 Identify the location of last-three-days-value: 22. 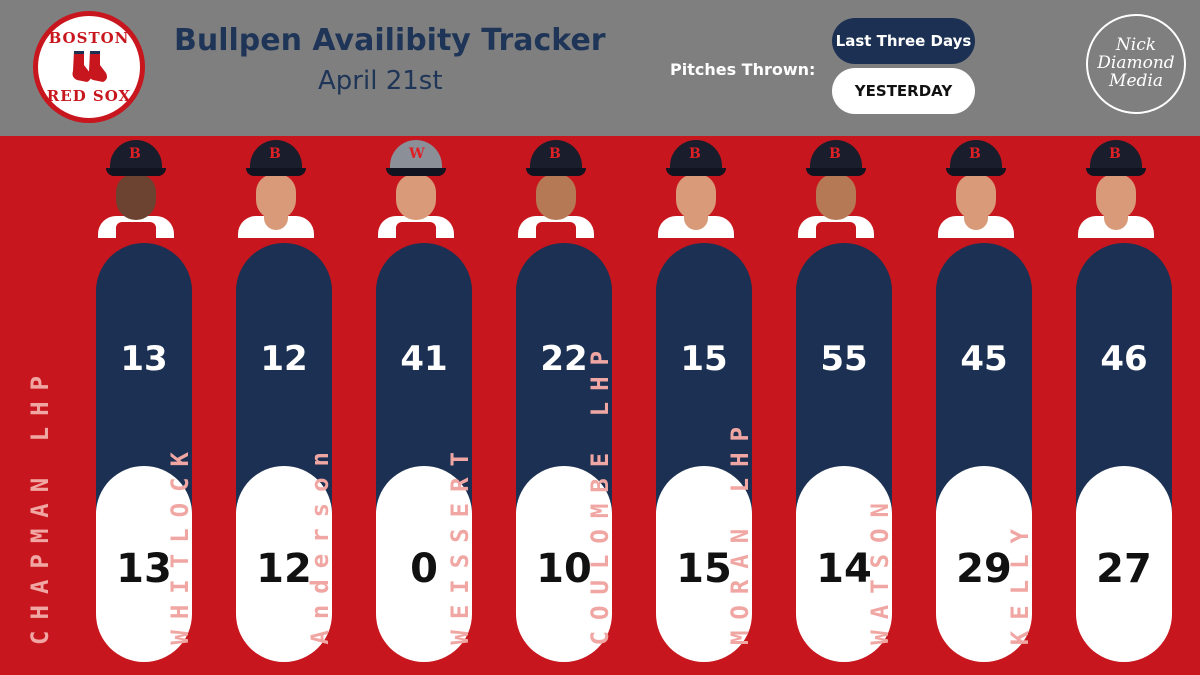
(564, 359).